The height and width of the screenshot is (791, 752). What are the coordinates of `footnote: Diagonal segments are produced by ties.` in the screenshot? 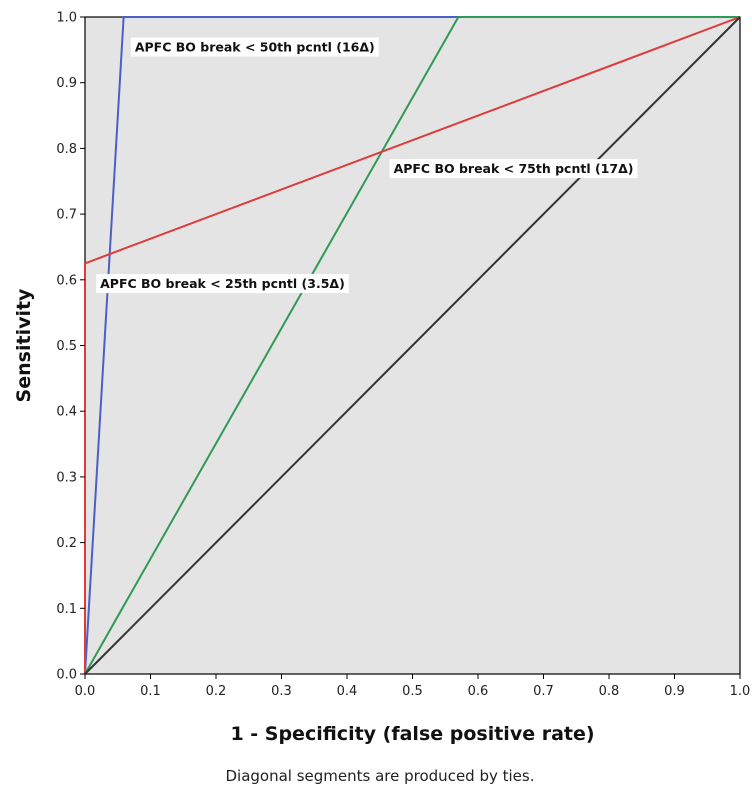 It's located at (379, 776).